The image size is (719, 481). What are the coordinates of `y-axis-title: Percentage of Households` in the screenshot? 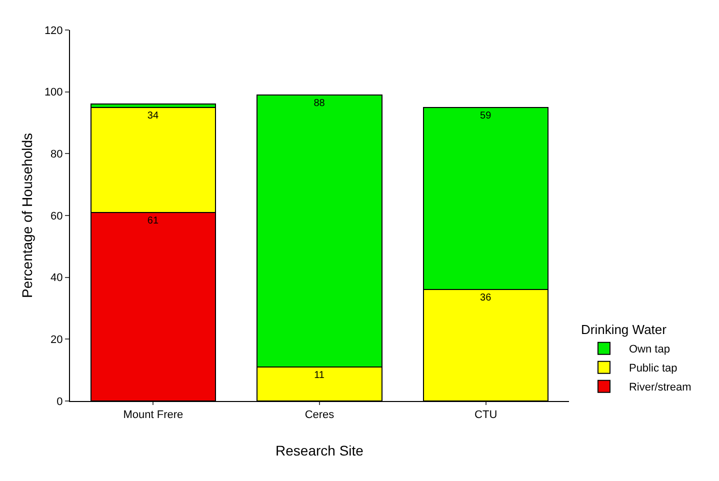 It's located at (27, 215).